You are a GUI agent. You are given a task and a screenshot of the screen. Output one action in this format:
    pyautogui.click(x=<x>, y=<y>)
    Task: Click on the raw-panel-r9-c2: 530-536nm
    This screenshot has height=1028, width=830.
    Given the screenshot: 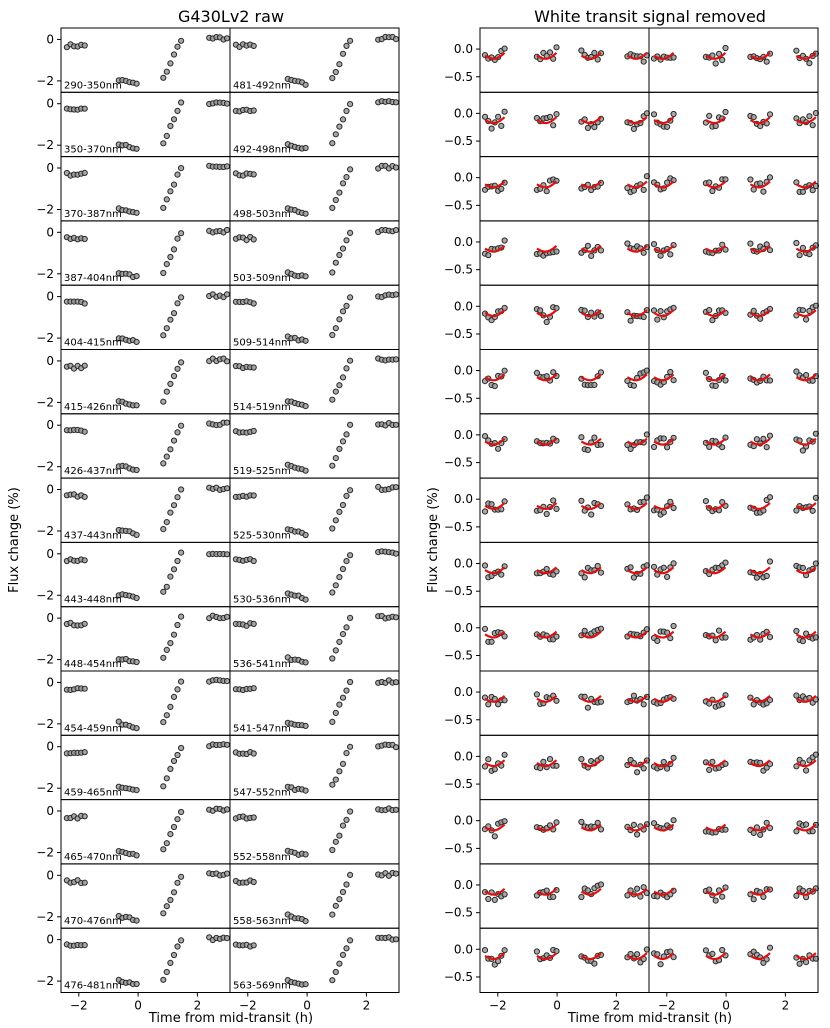 What is the action you would take?
    pyautogui.click(x=314, y=574)
    